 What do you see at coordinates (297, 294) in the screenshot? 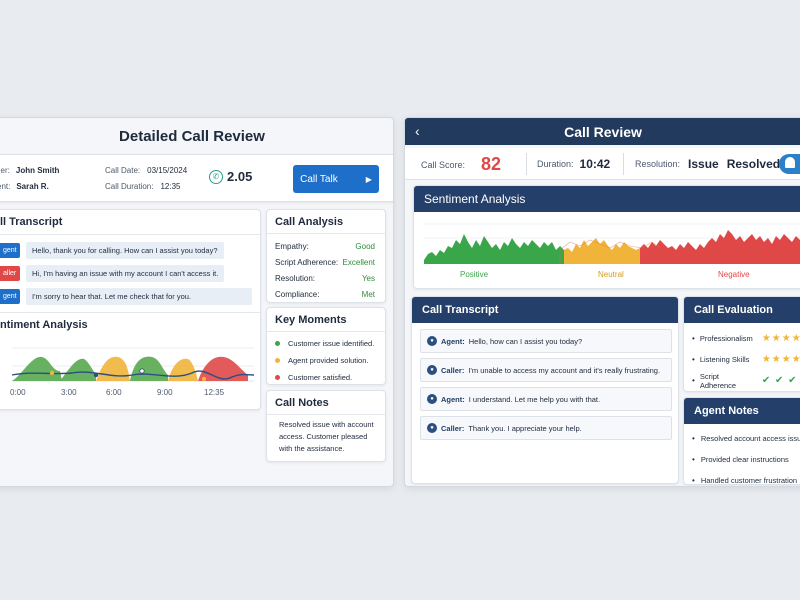
I see `analysis-label: Compliance:` at bounding box center [297, 294].